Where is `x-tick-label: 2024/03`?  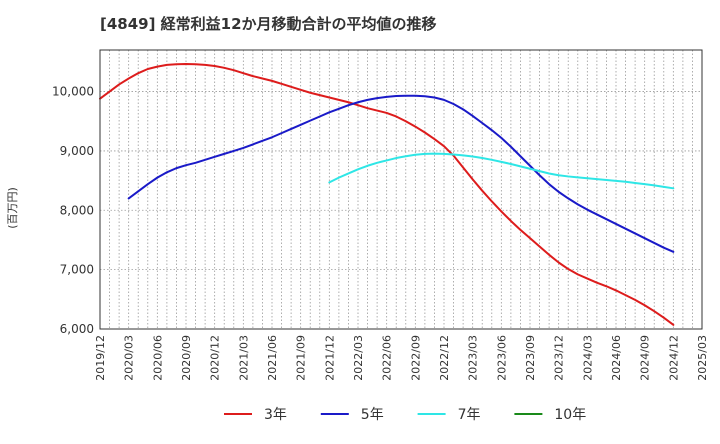
x-tick-label: 2024/03 is located at coordinates (587, 358).